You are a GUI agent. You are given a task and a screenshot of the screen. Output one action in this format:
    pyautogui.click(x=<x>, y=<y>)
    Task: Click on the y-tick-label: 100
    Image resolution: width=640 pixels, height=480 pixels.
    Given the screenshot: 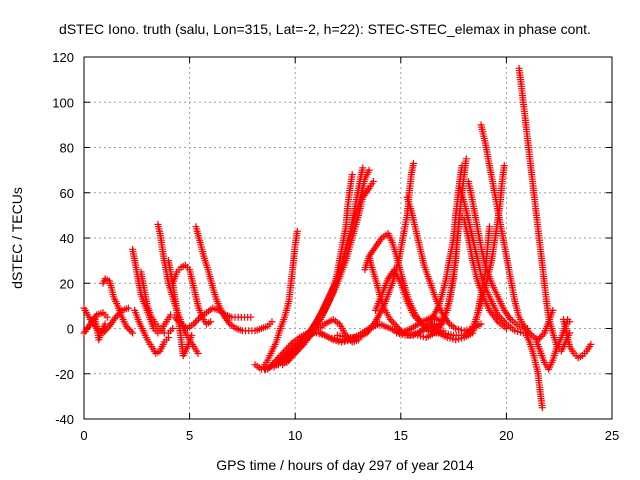 What is the action you would take?
    pyautogui.click(x=63, y=102)
    